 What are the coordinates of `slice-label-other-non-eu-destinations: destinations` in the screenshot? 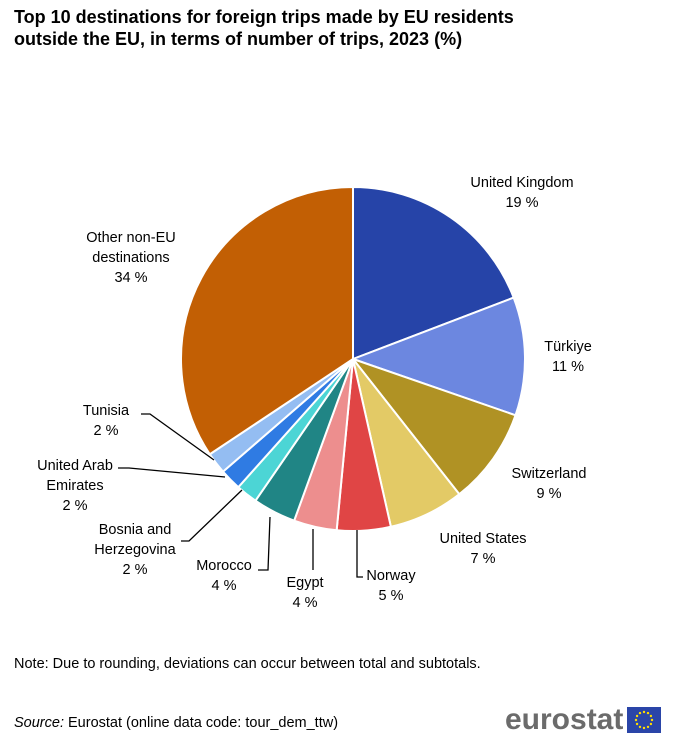 It's located at (130, 258).